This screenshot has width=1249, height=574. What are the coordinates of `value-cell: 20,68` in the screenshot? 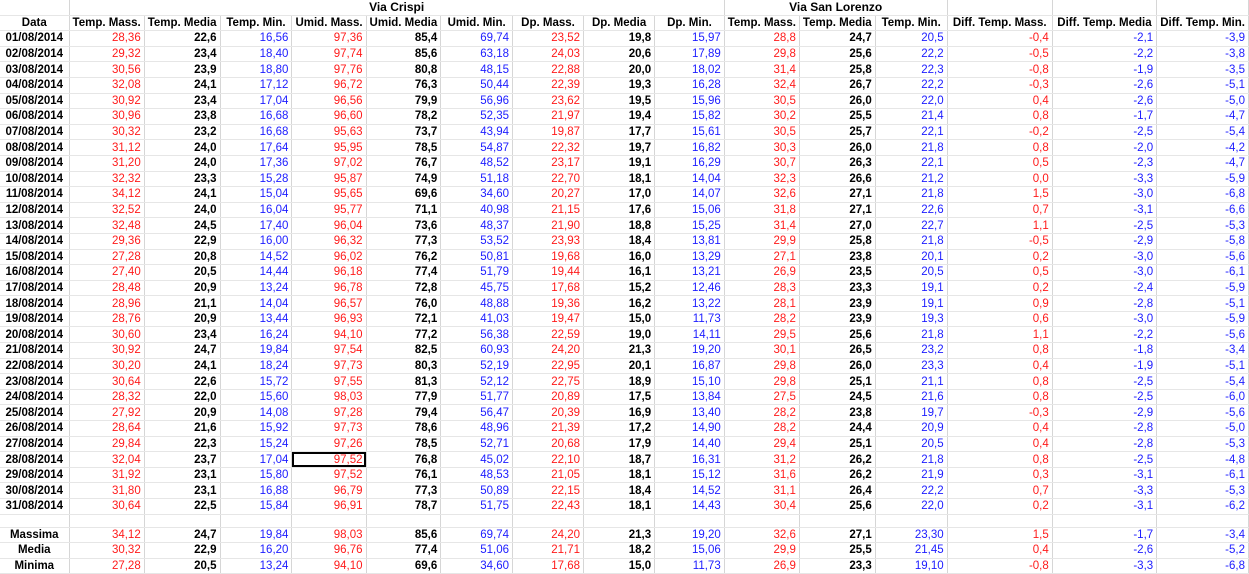 It's located at (548, 444).